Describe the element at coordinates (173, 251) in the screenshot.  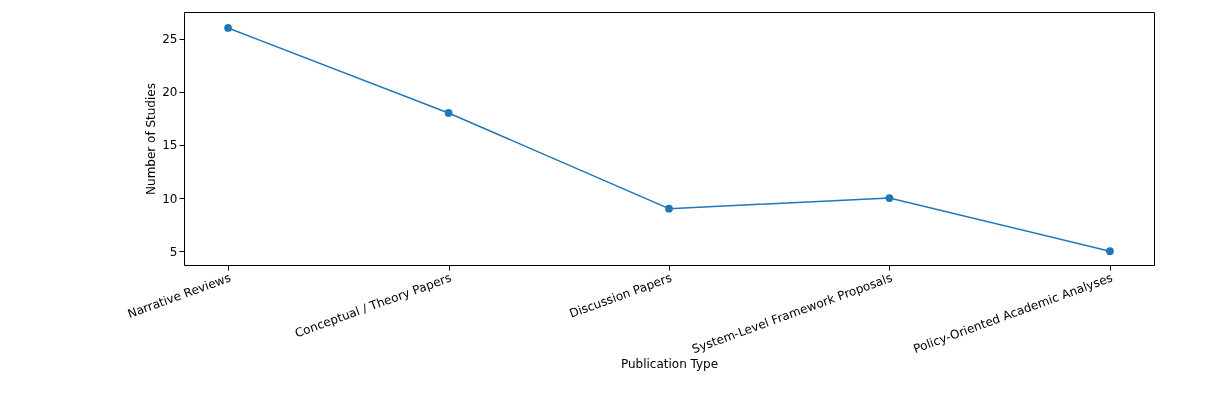
I see `y-tick-label: 5` at that location.